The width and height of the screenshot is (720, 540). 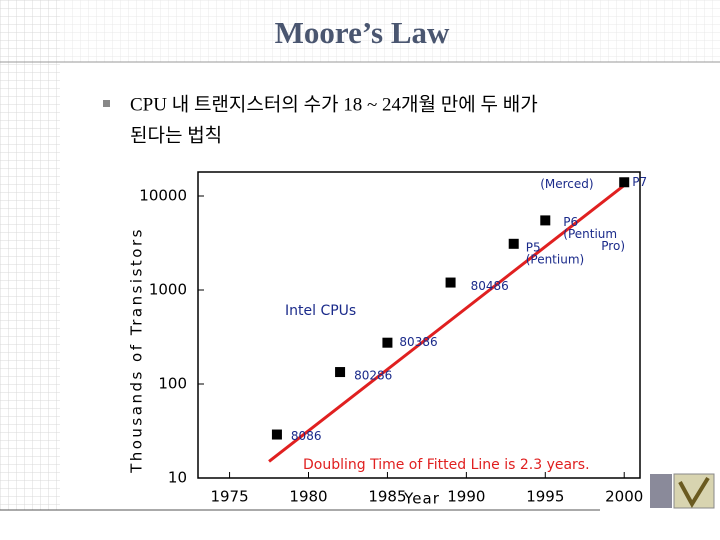 What do you see at coordinates (387, 497) in the screenshot?
I see `x-tick-label: 1985` at bounding box center [387, 497].